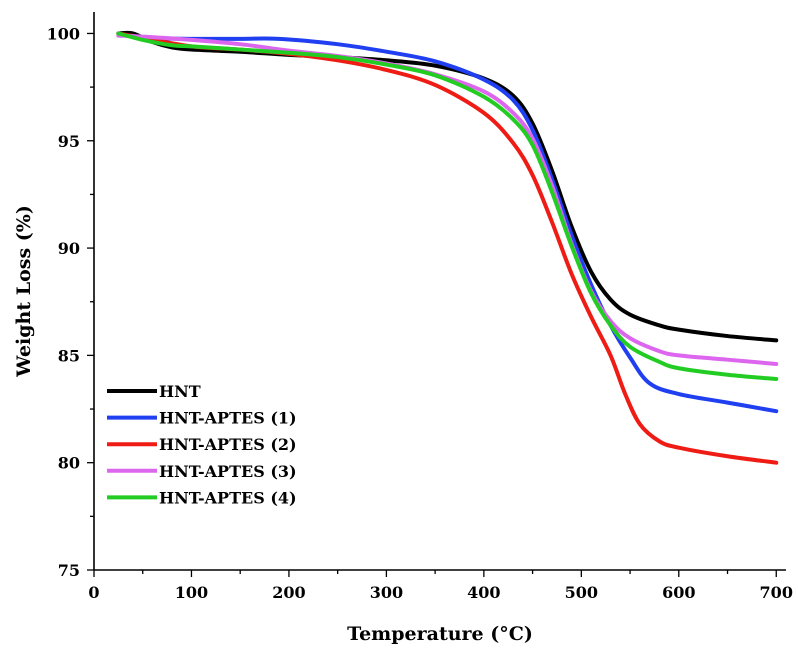 This screenshot has width=798, height=648. I want to click on y-tick-label: 100, so click(63, 33).